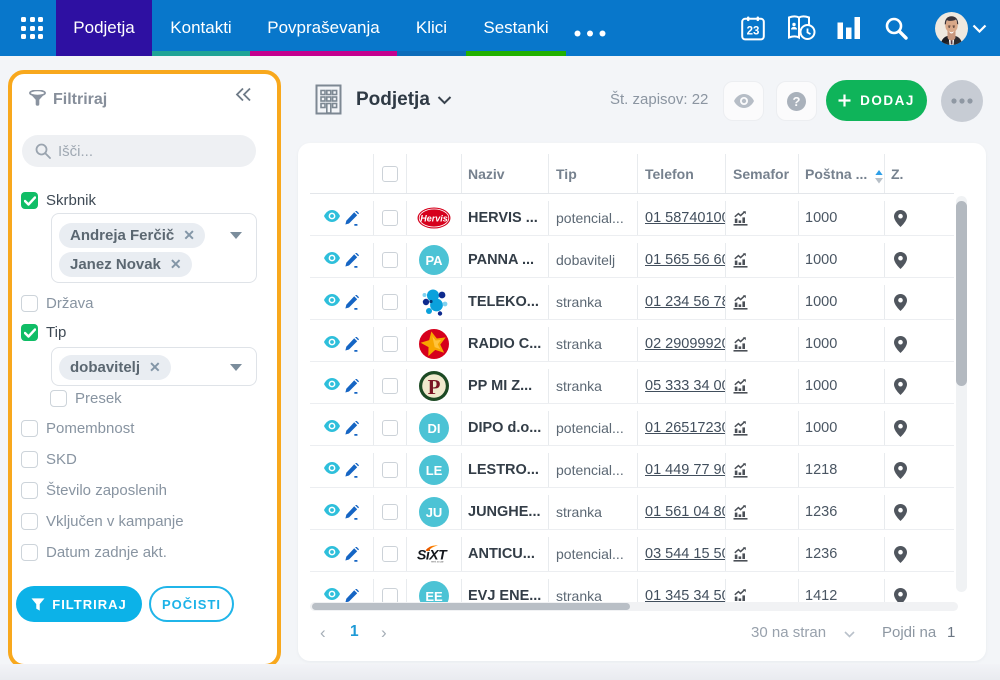 The image size is (1000, 680). I want to click on svg-text: rent a car, so click(437, 561).